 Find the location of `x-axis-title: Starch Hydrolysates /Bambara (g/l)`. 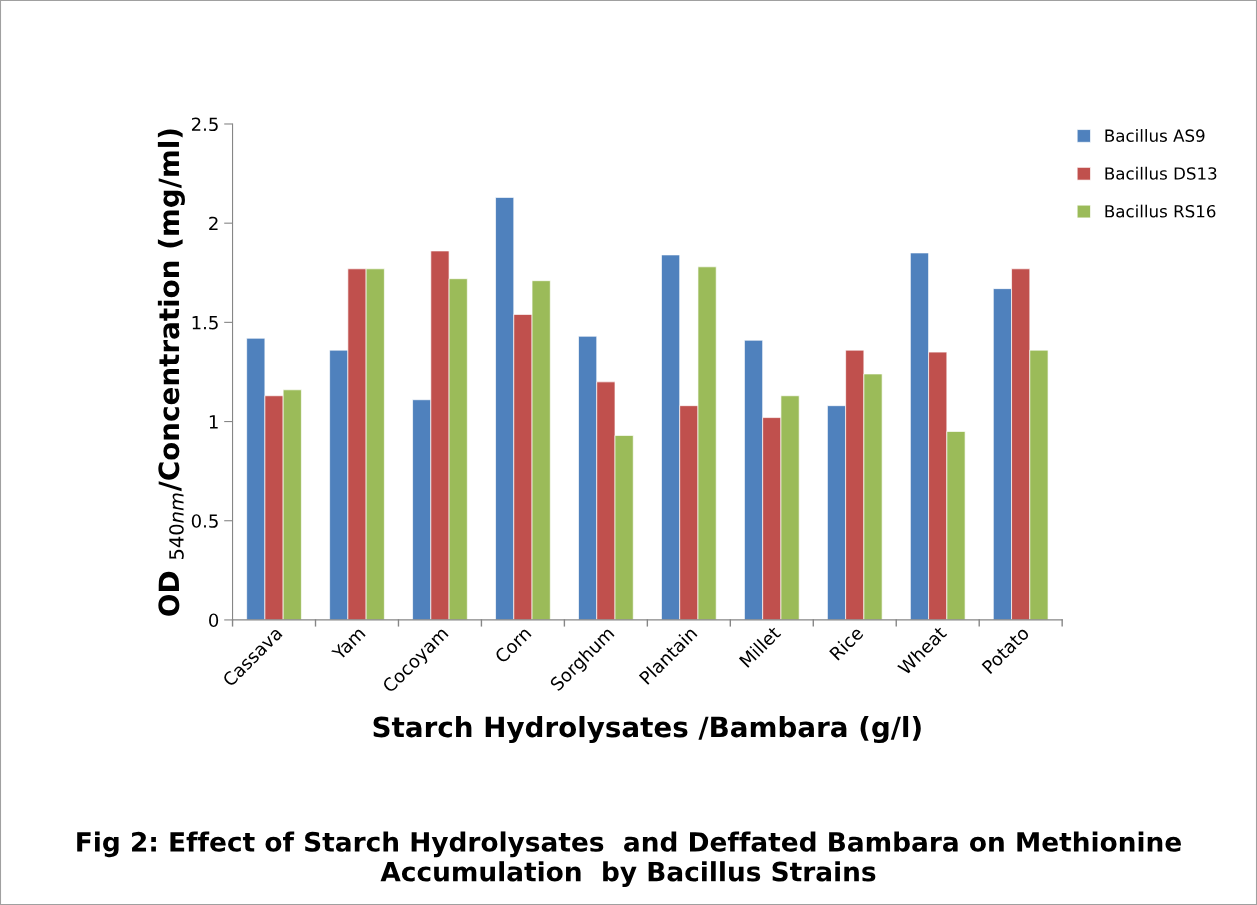

x-axis-title: Starch Hydrolysates /Bambara (g/l) is located at coordinates (647, 729).